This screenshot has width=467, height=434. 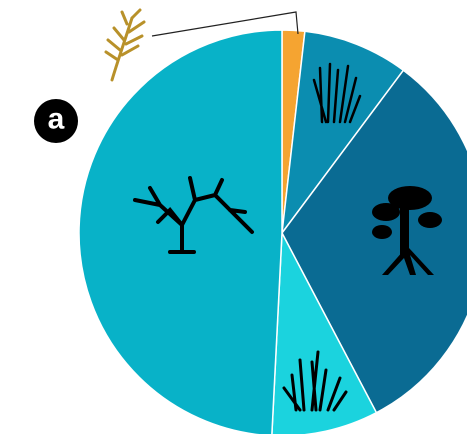 I want to click on seaweed-icon, so click(x=125, y=45).